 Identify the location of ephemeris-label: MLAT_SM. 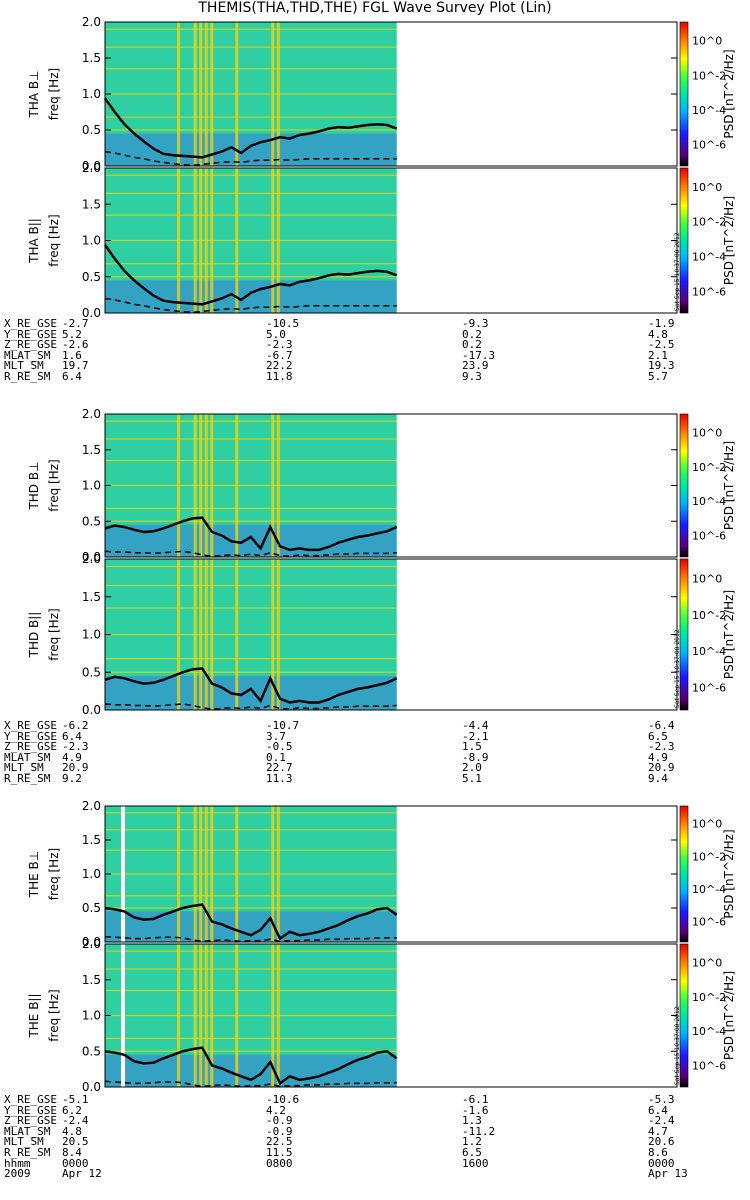
(27, 1131).